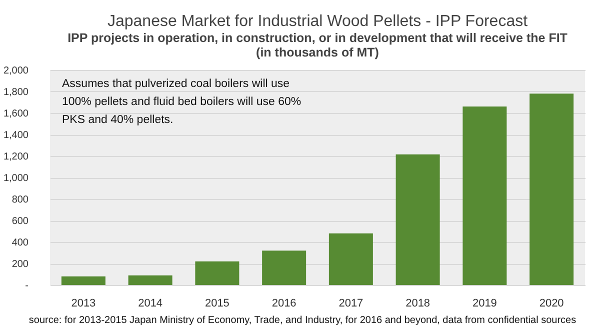 This screenshot has width=600, height=325. Describe the element at coordinates (484, 304) in the screenshot. I see `x-tick-label: 2019` at that location.